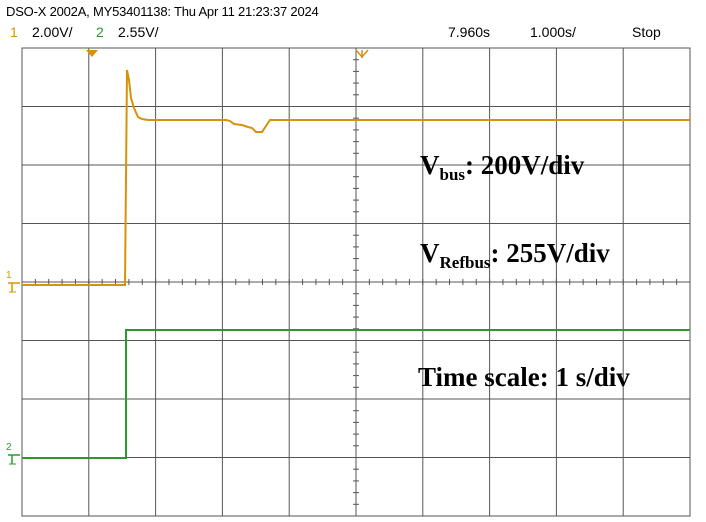 The width and height of the screenshot is (706, 522). Describe the element at coordinates (524, 377) in the screenshot. I see `timescale-annotation: Time scale: 1 s/div` at that location.